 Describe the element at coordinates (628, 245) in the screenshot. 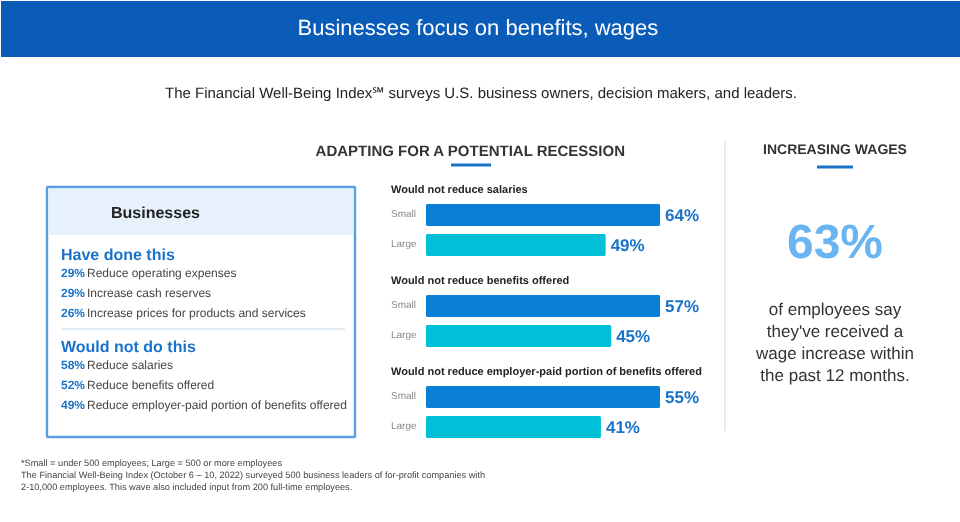

I see `data-label: 49%` at that location.